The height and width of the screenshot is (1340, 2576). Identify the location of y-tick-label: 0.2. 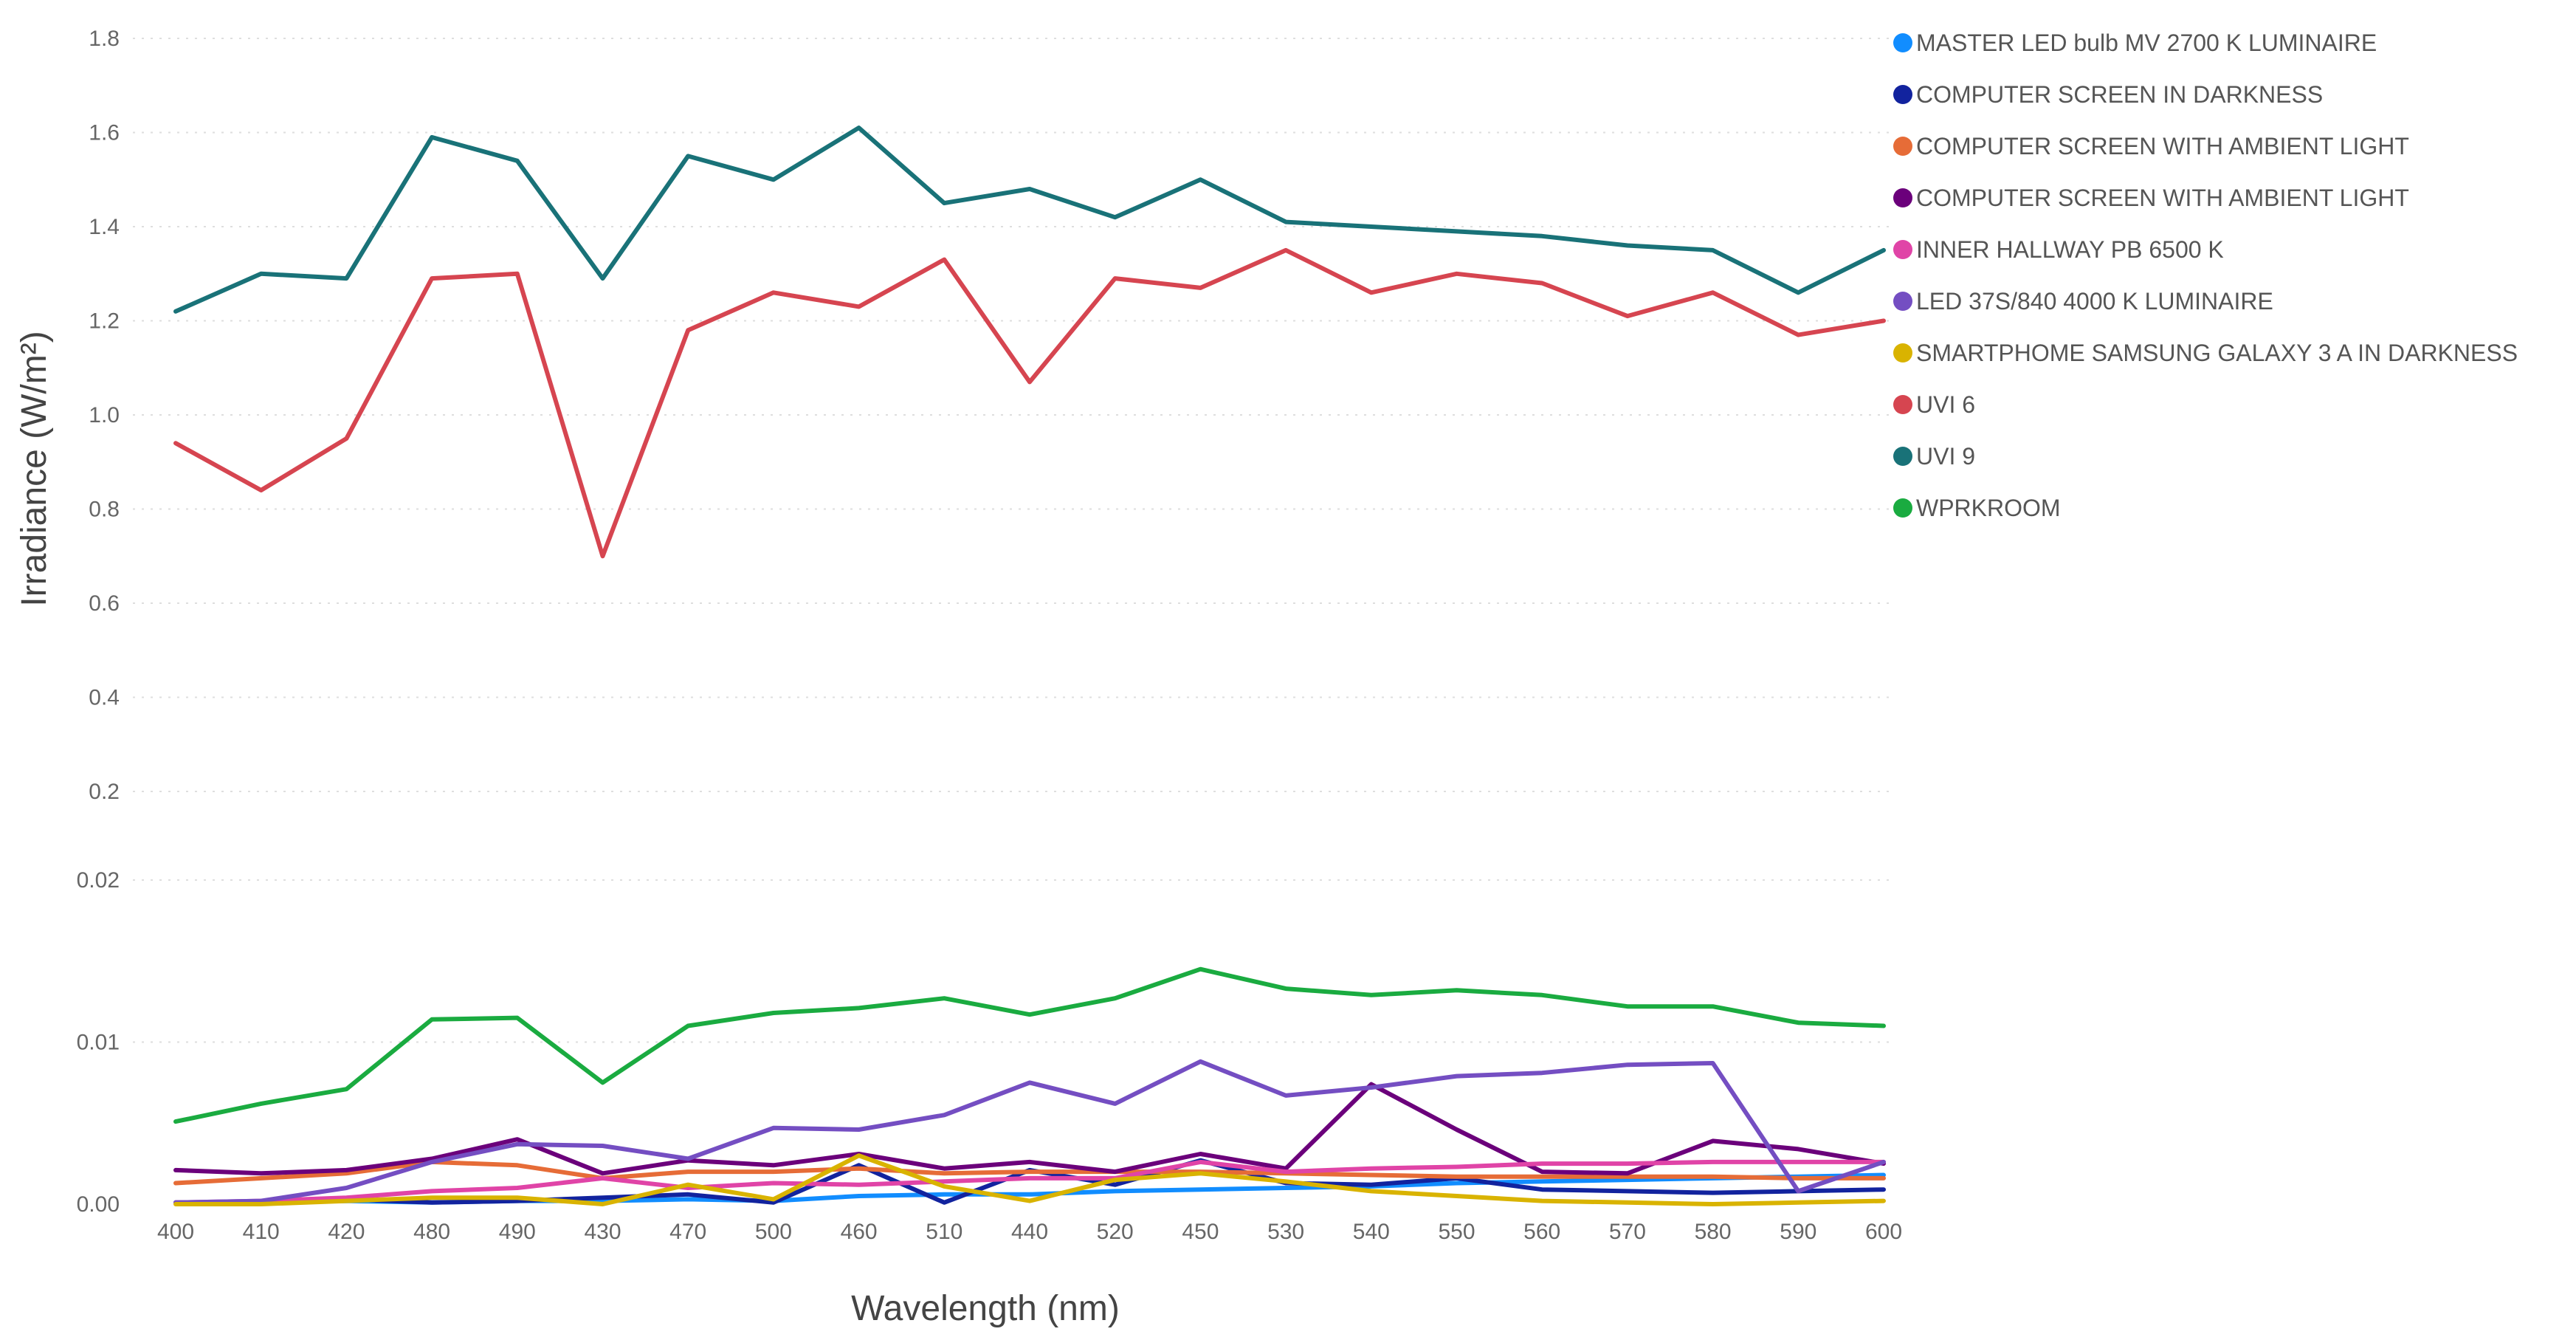
(105, 792).